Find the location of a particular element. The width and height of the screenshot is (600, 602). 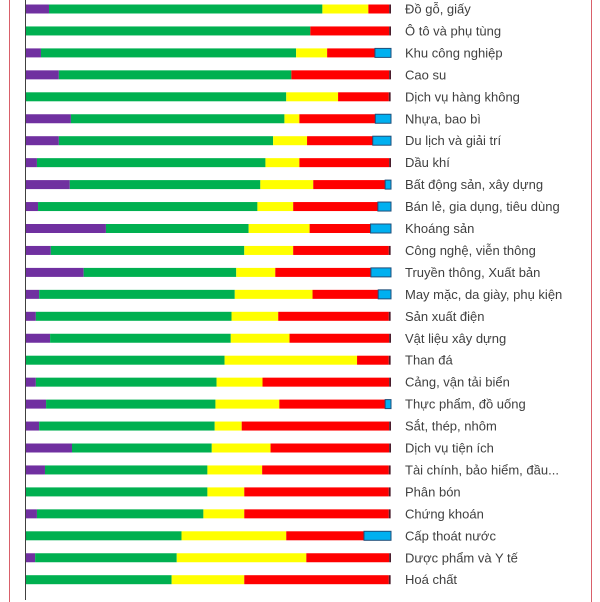

category-label: Ô tô và phụ tùng is located at coordinates (453, 30).